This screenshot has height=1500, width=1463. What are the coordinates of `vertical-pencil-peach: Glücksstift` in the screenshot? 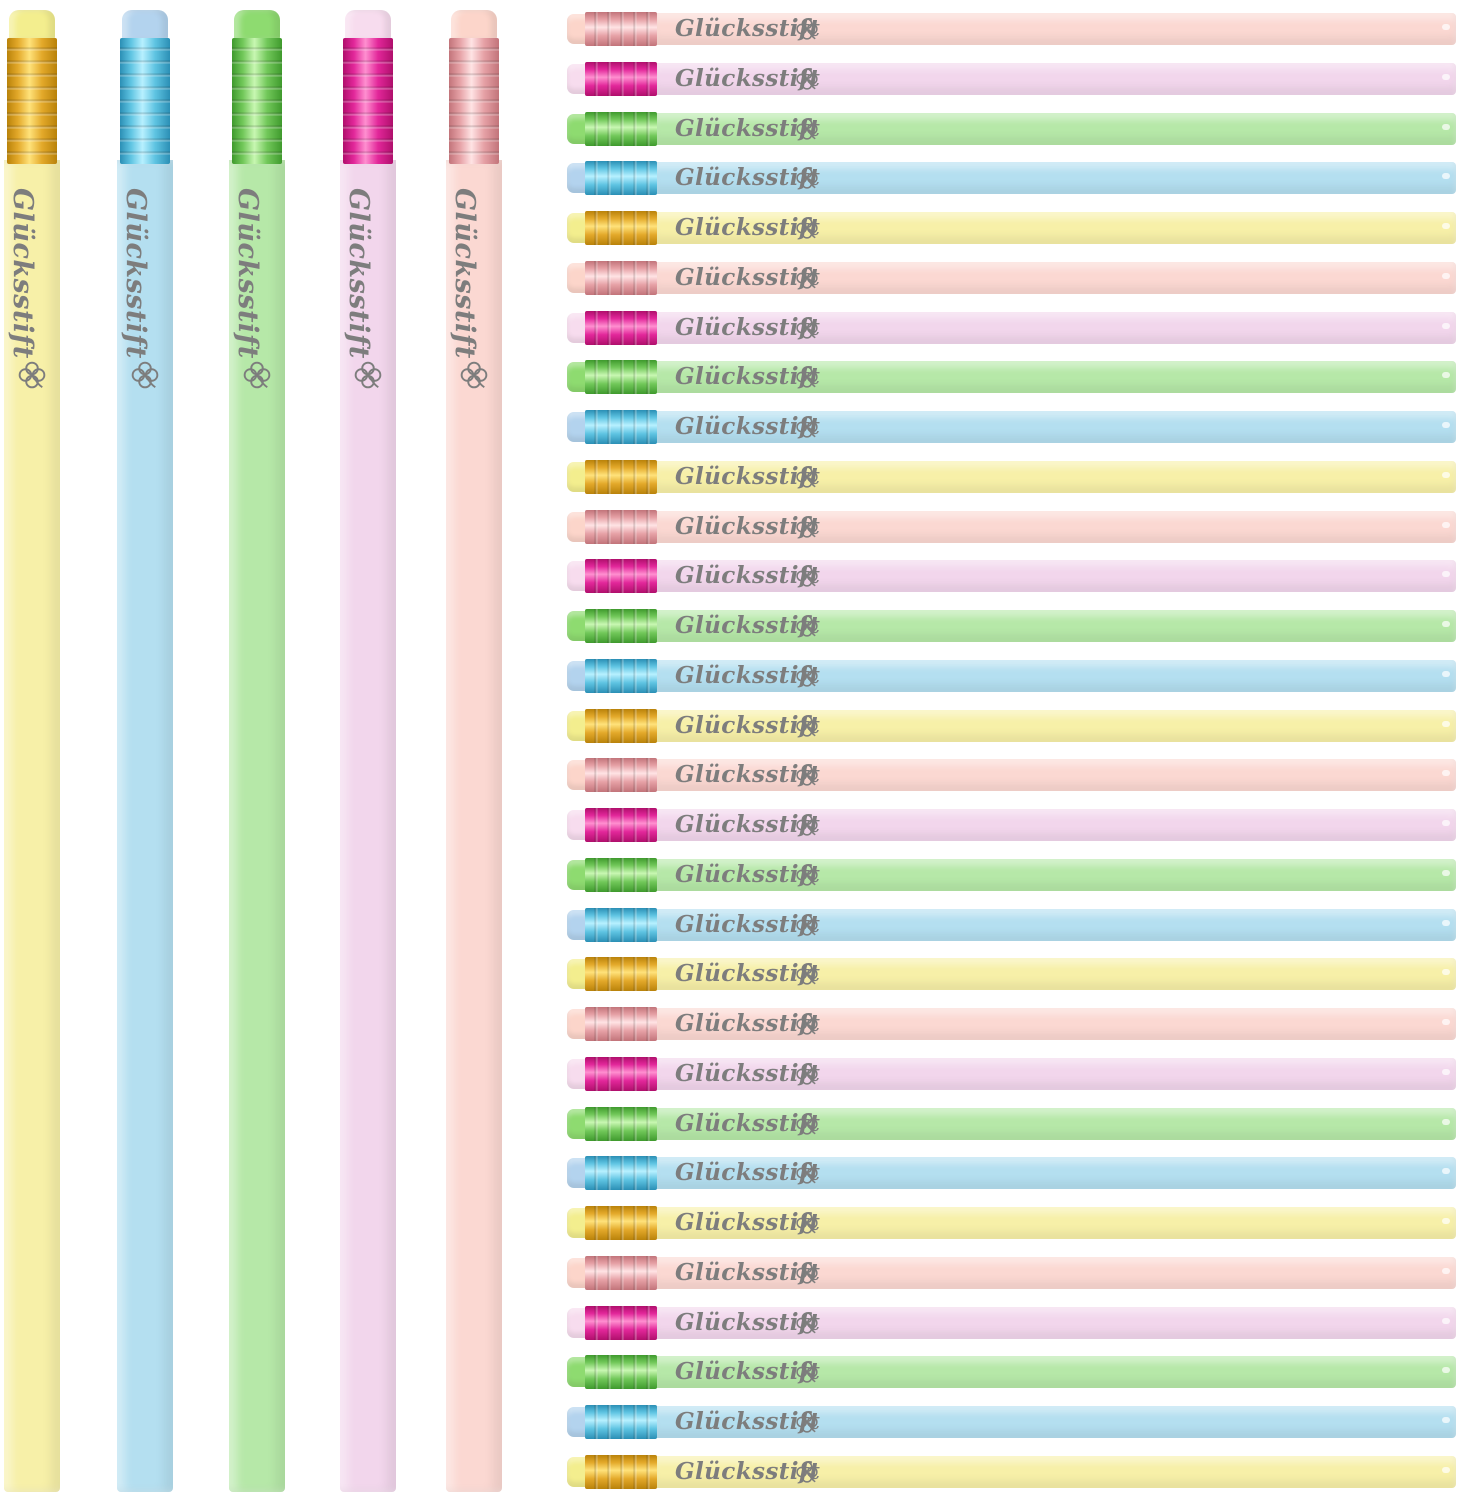 It's located at (474, 751).